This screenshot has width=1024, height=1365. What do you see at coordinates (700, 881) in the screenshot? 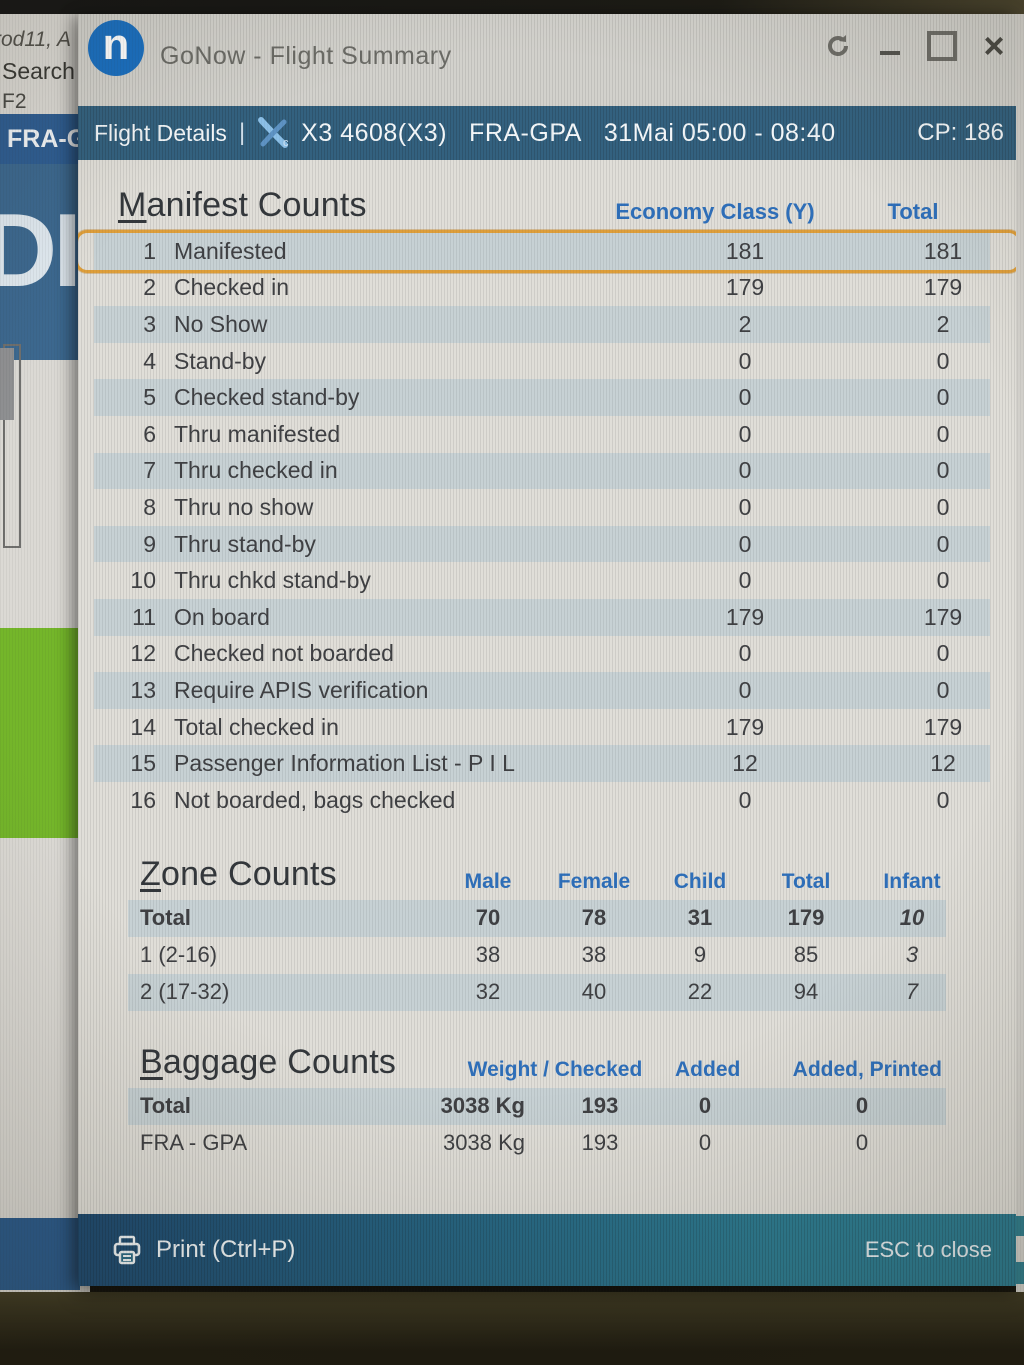
I see `child-column-header: Child` at bounding box center [700, 881].